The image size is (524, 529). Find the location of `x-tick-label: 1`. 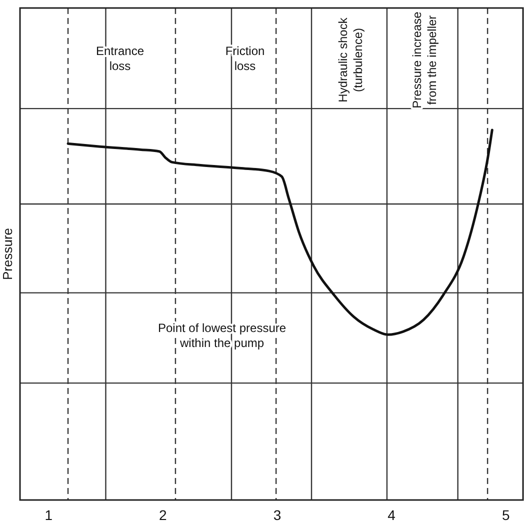

x-tick-label: 1 is located at coordinates (48, 514).